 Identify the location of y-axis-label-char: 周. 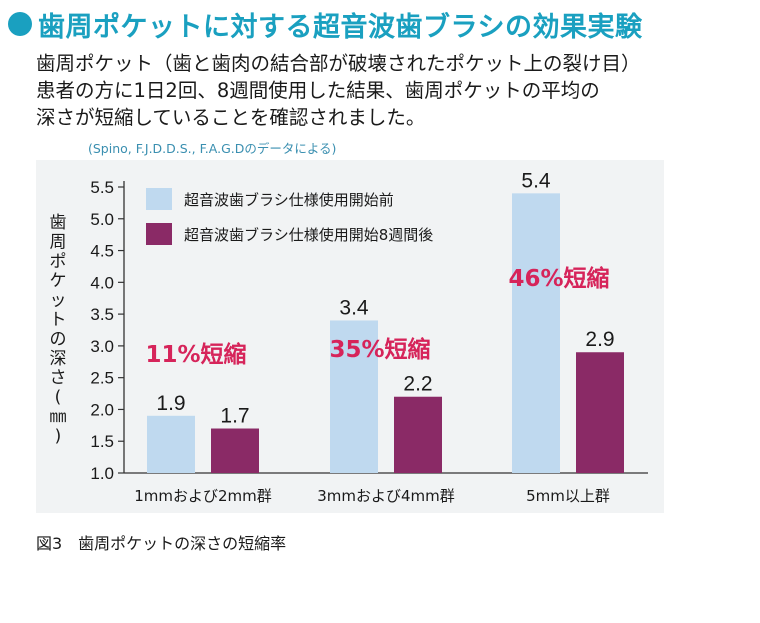
(58, 242).